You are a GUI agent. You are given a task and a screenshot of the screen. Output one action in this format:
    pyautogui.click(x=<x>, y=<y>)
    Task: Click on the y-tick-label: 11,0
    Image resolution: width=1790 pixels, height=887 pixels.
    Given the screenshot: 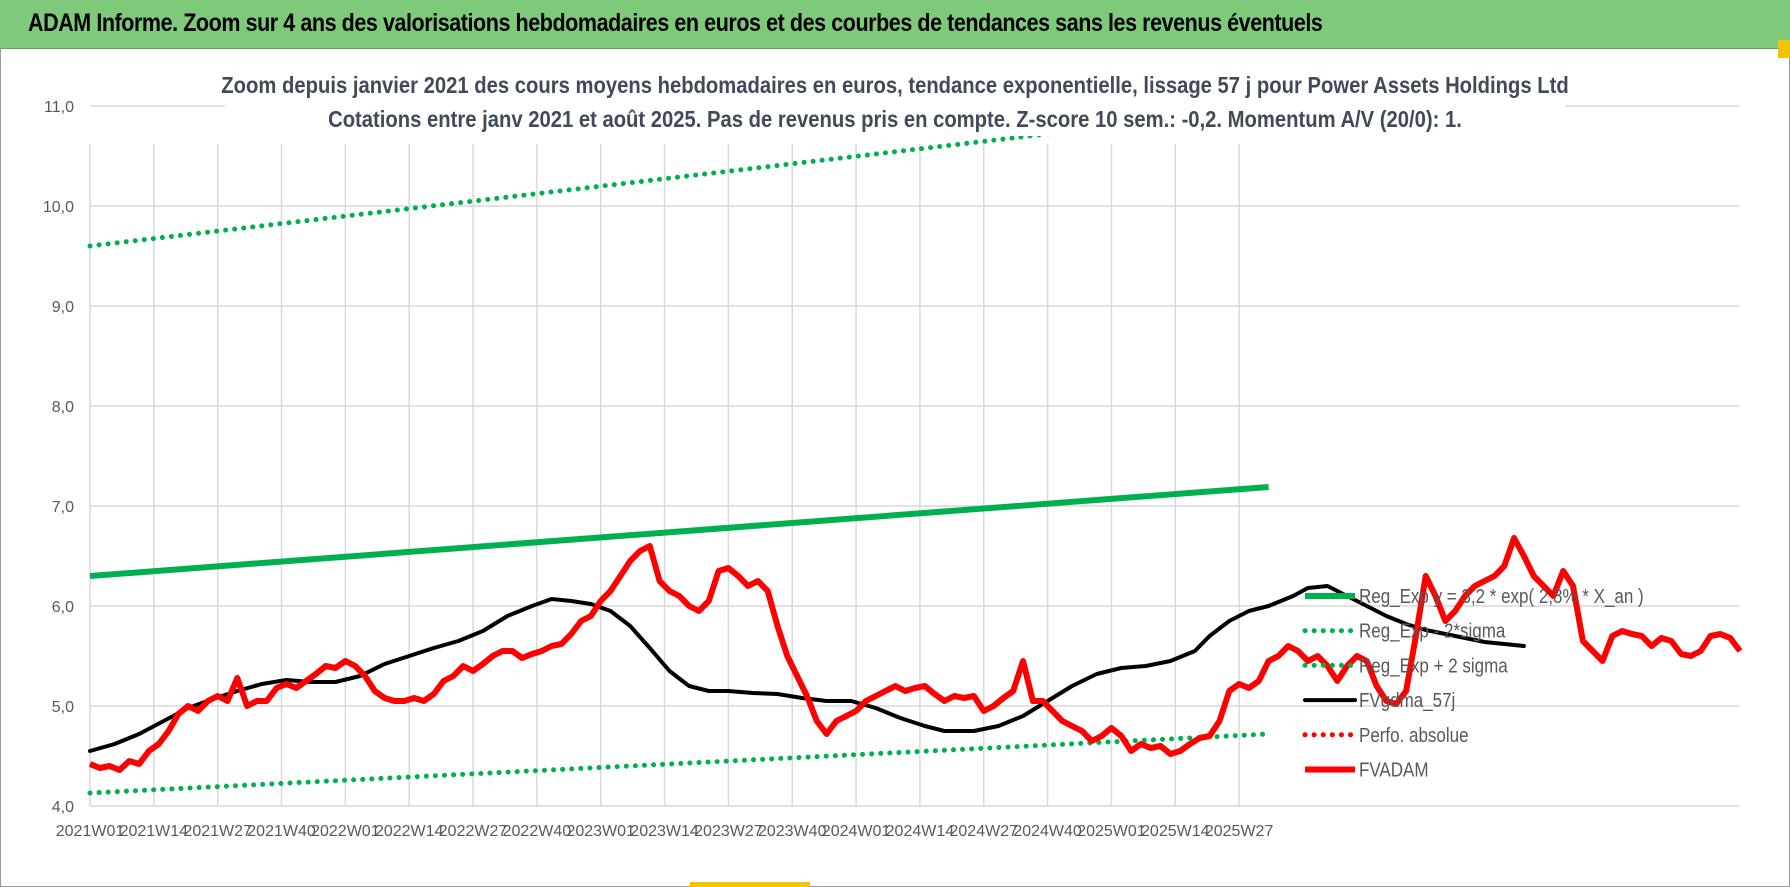 What is the action you would take?
    pyautogui.click(x=59, y=107)
    